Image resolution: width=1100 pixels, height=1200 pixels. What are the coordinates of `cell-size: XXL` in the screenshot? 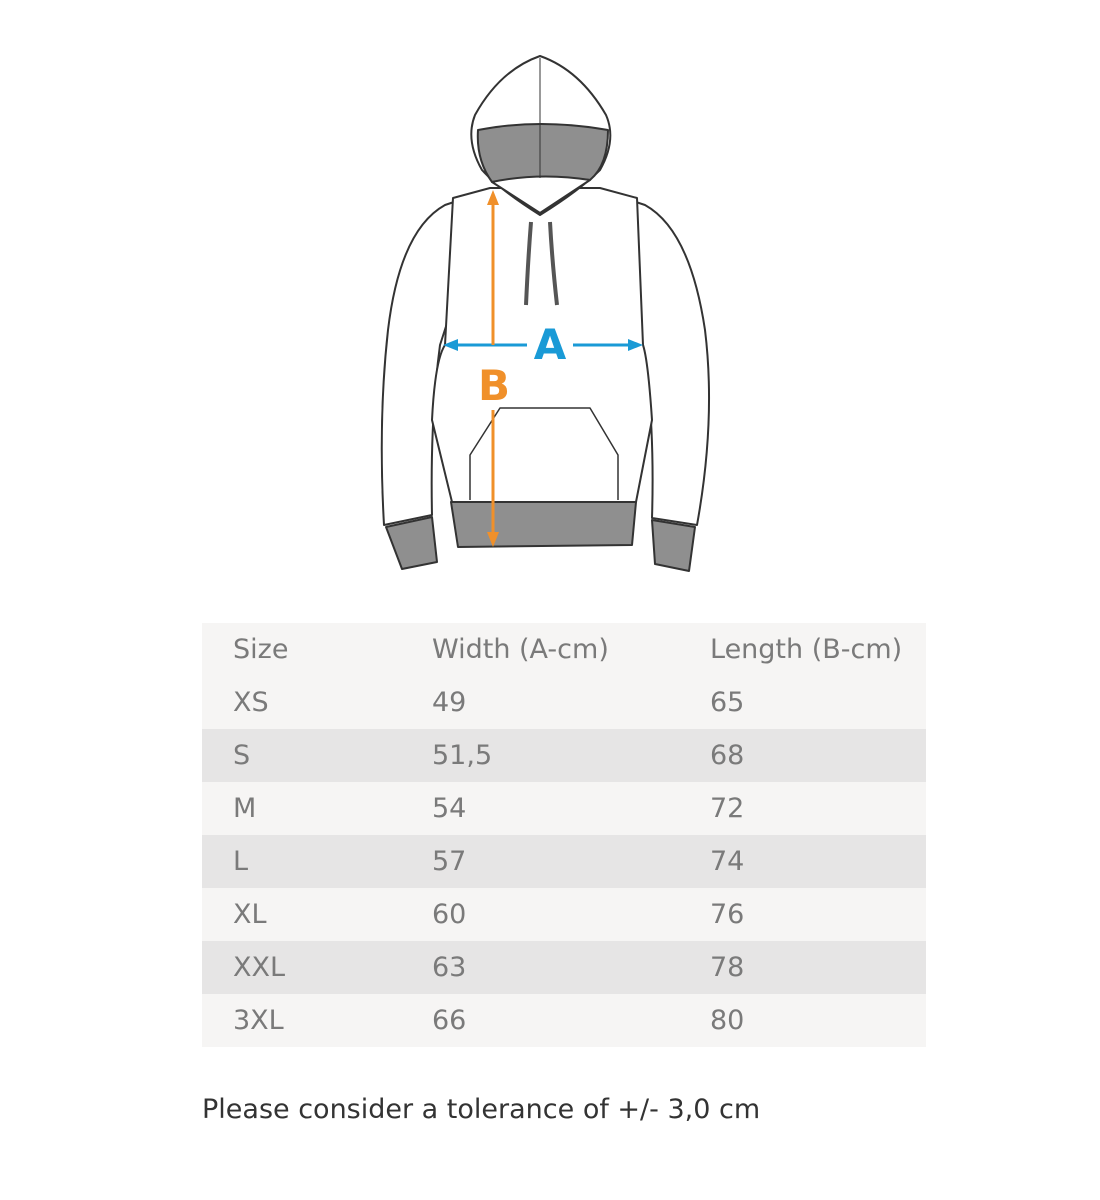 It's located at (259, 967).